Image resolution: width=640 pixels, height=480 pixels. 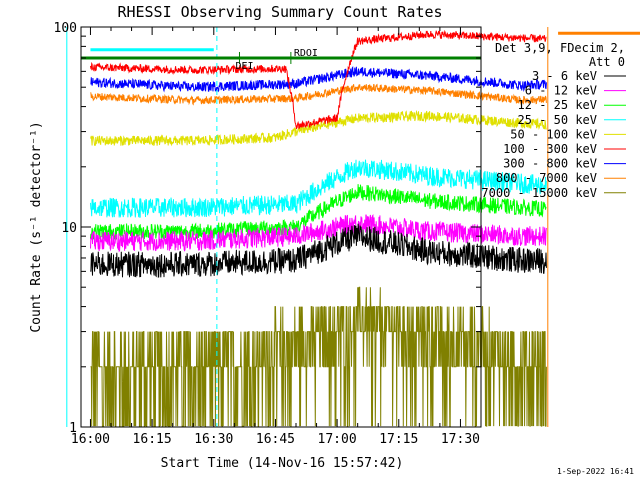 What do you see at coordinates (90, 439) in the screenshot?
I see `x-tick-label-0: 16:00` at bounding box center [90, 439].